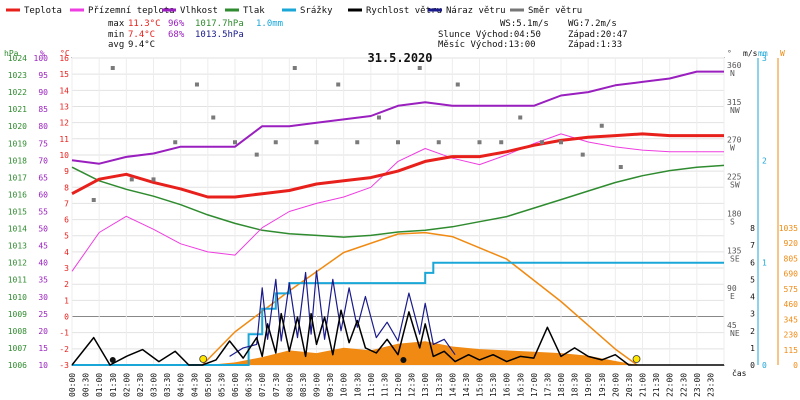 The height and width of the screenshot is (400, 800). What do you see at coordinates (739, 373) in the screenshot?
I see `x-axis-label: čas` at bounding box center [739, 373].